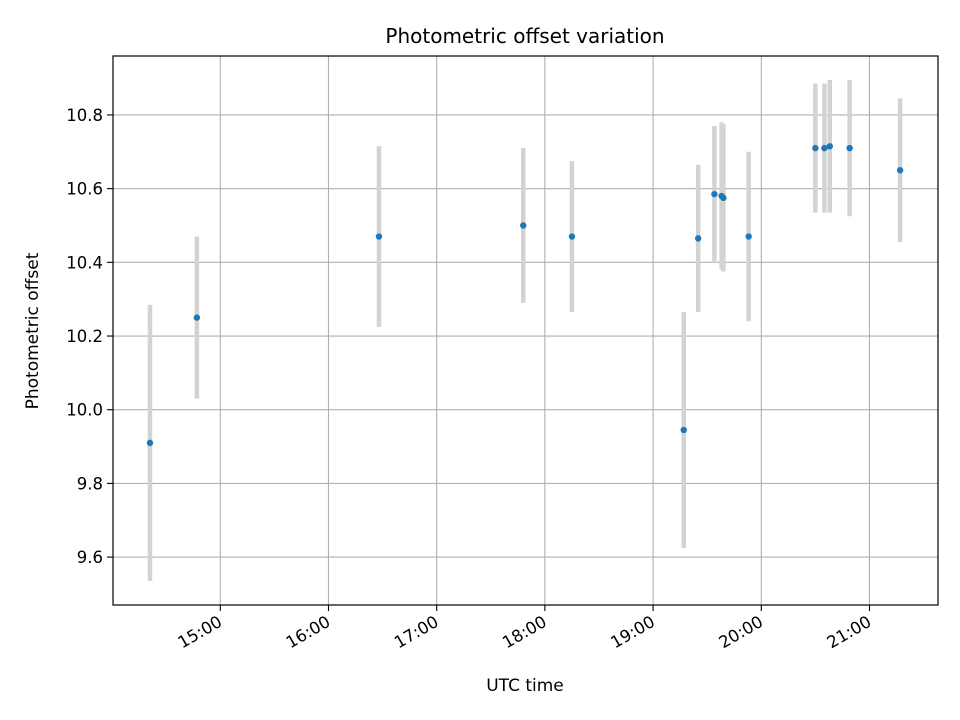  What do you see at coordinates (84, 189) in the screenshot?
I see `y-tick-label: 10.6` at bounding box center [84, 189].